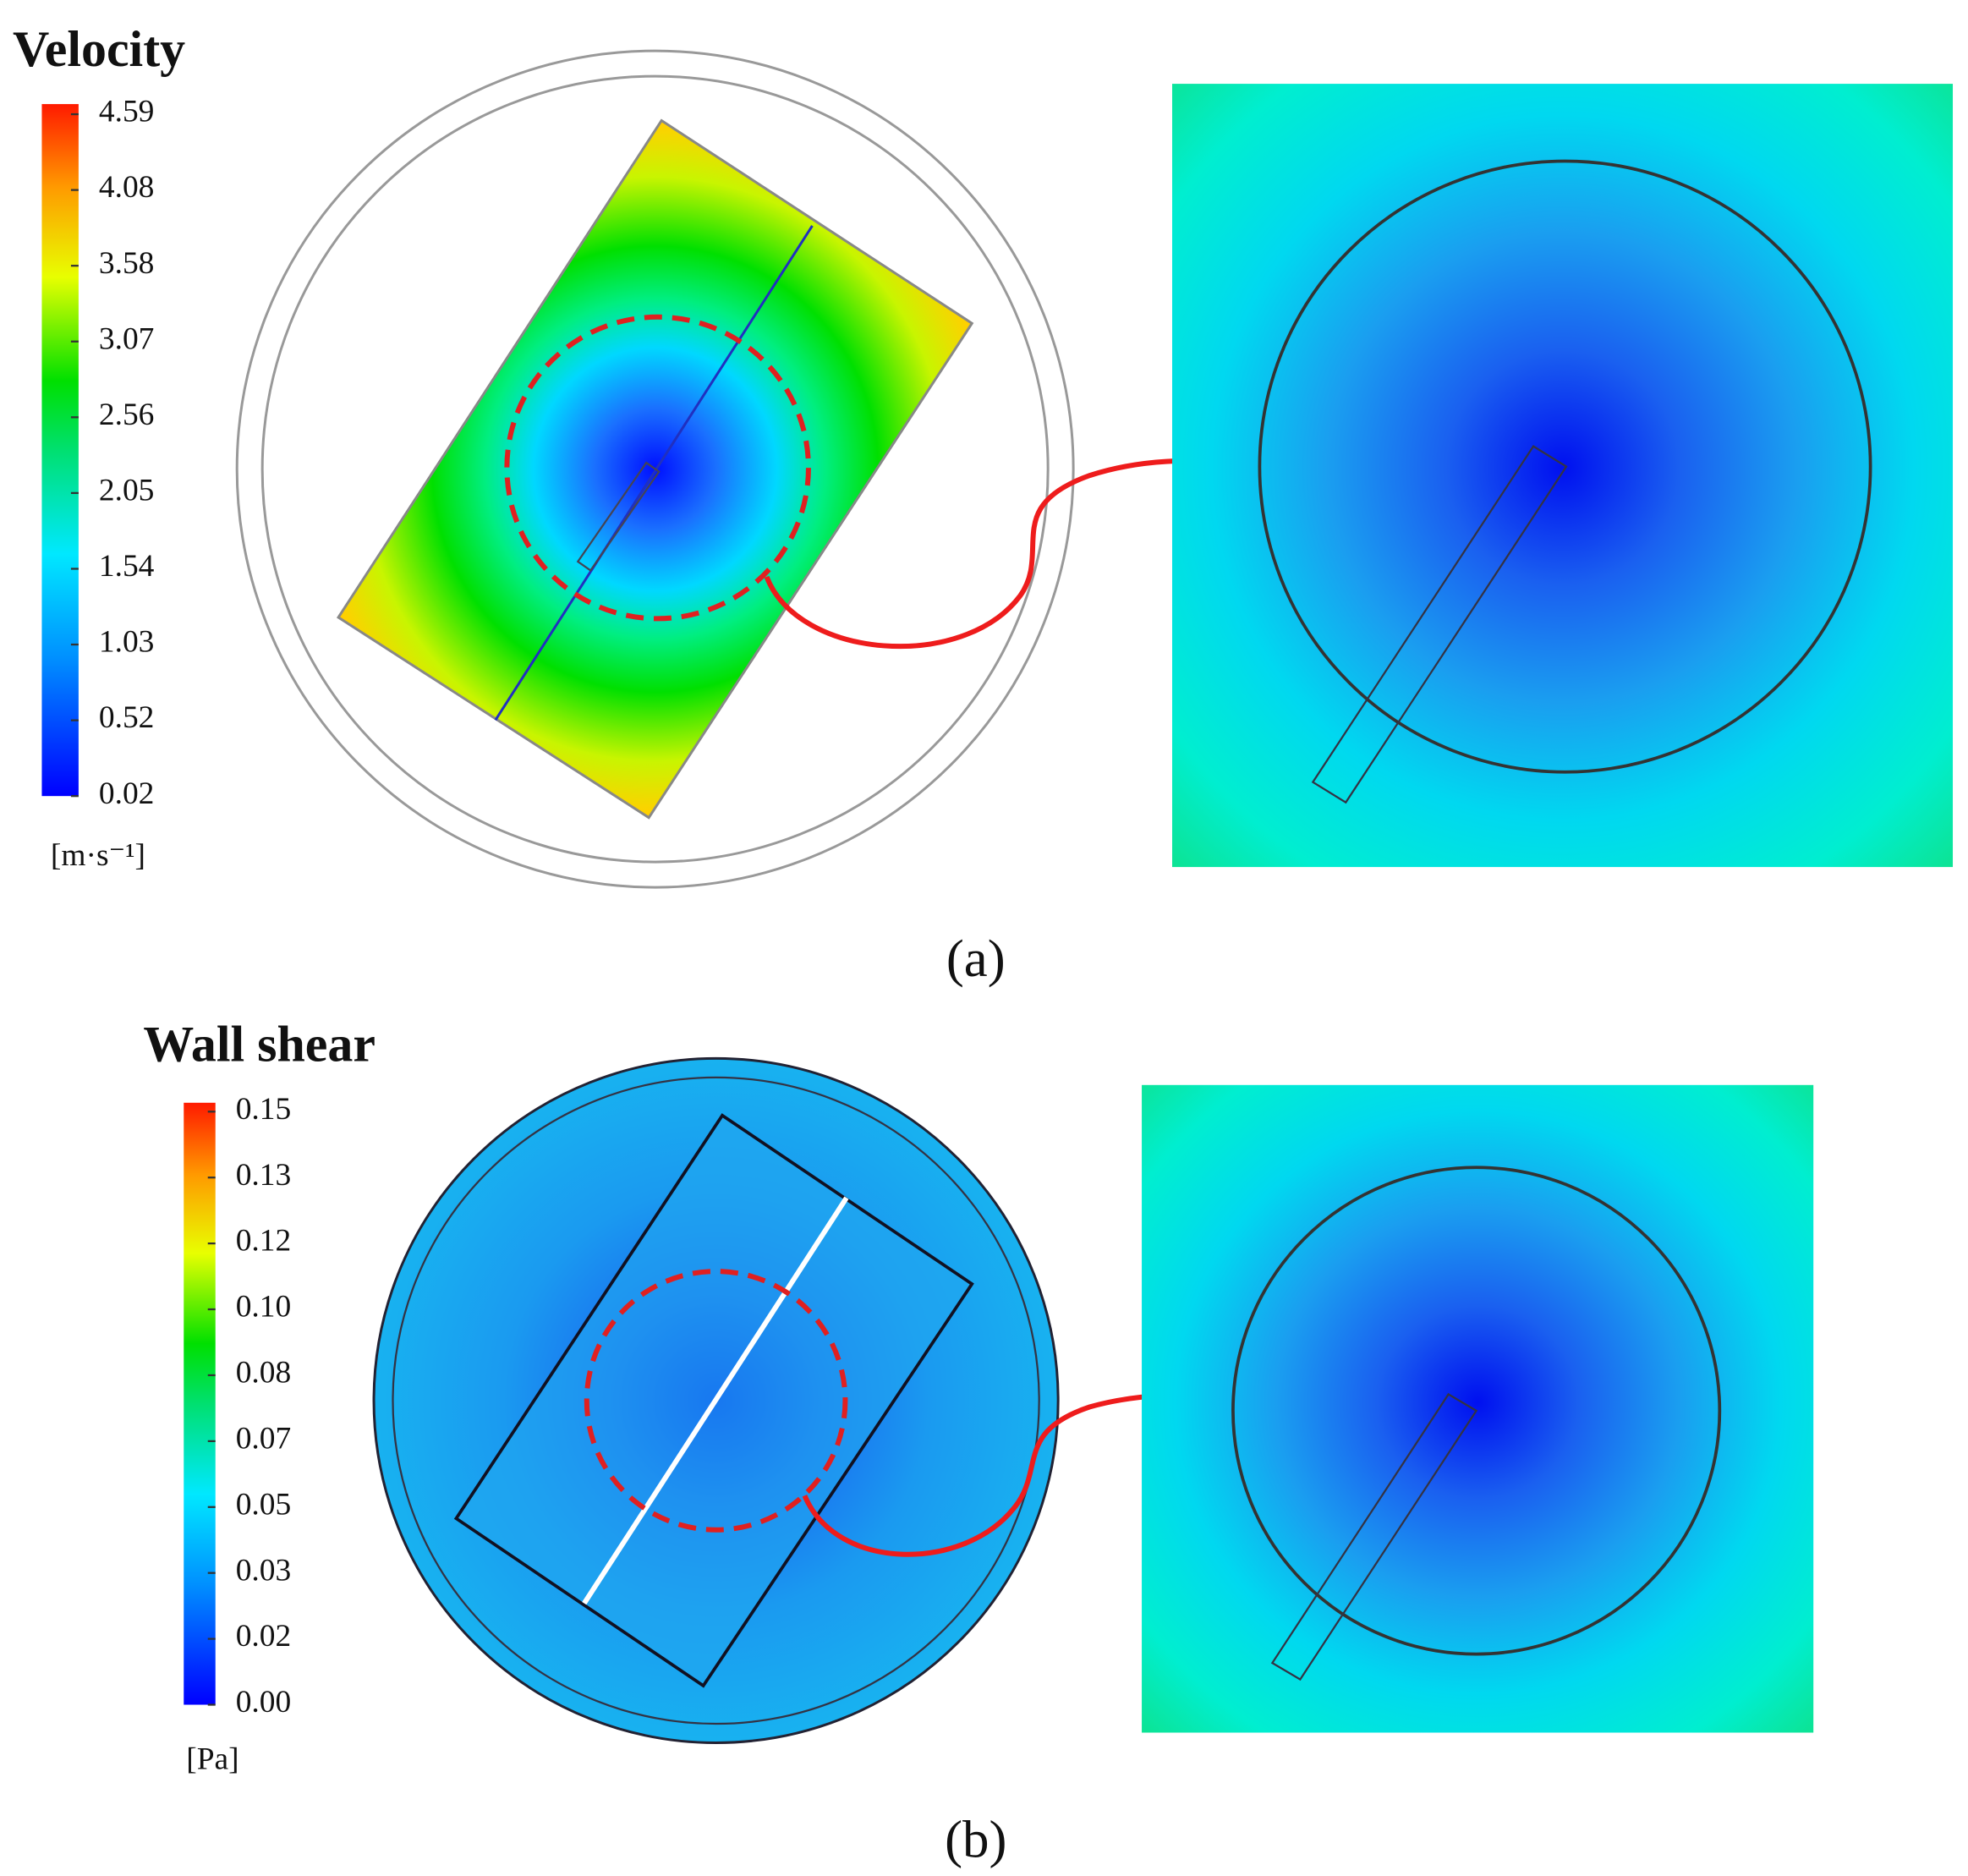 This screenshot has width=1968, height=1876. What do you see at coordinates (113, 453) in the screenshot?
I see `colorbar-ticks: 4.59 4.08 3.58 3.07 2.56 2.05 1.54 1.03 0.52 0.02` at bounding box center [113, 453].